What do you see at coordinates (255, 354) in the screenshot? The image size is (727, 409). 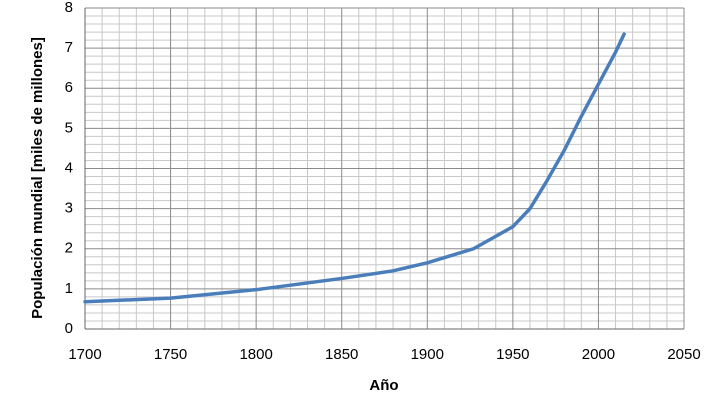 I see `x-tick-label: 1800` at bounding box center [255, 354].